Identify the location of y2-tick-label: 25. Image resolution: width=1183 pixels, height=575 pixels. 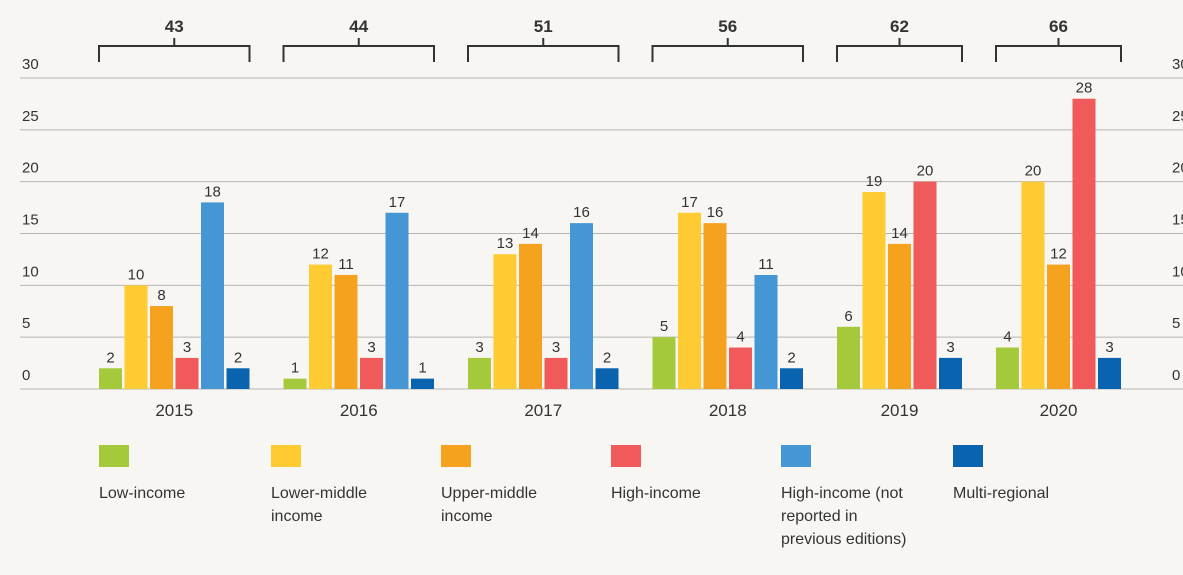
(1177, 116).